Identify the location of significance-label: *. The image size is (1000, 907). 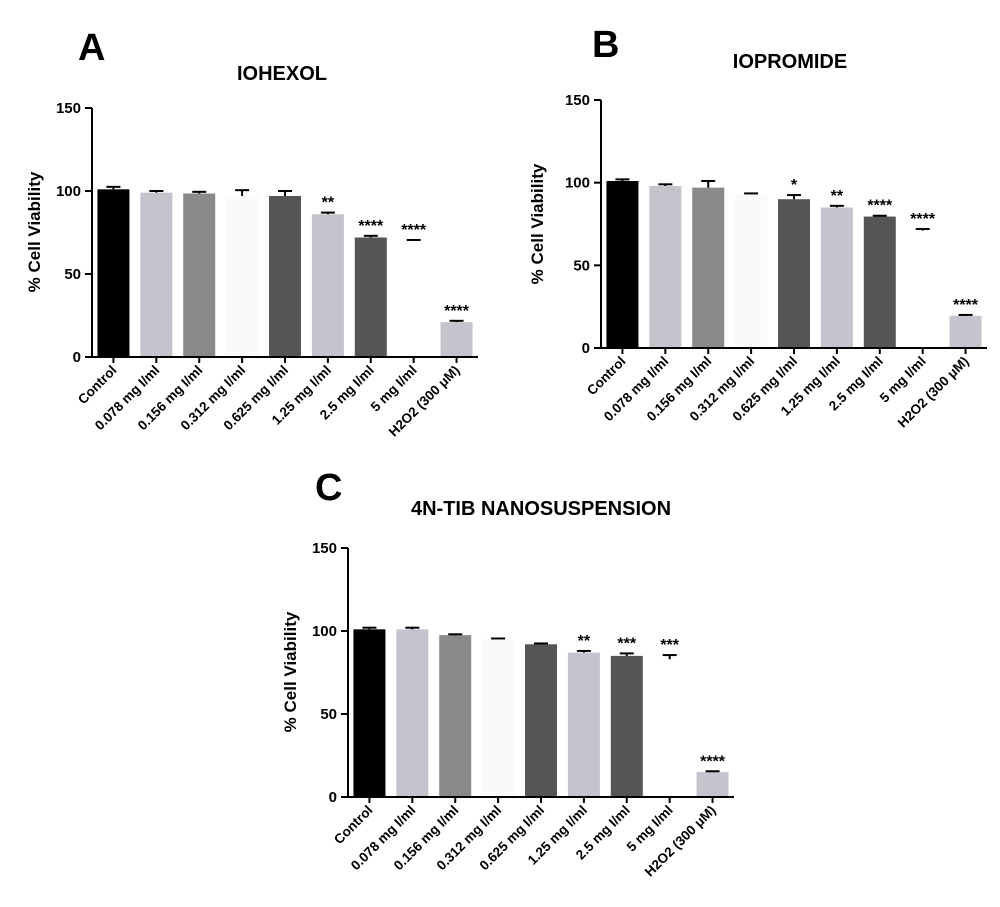
(794, 185).